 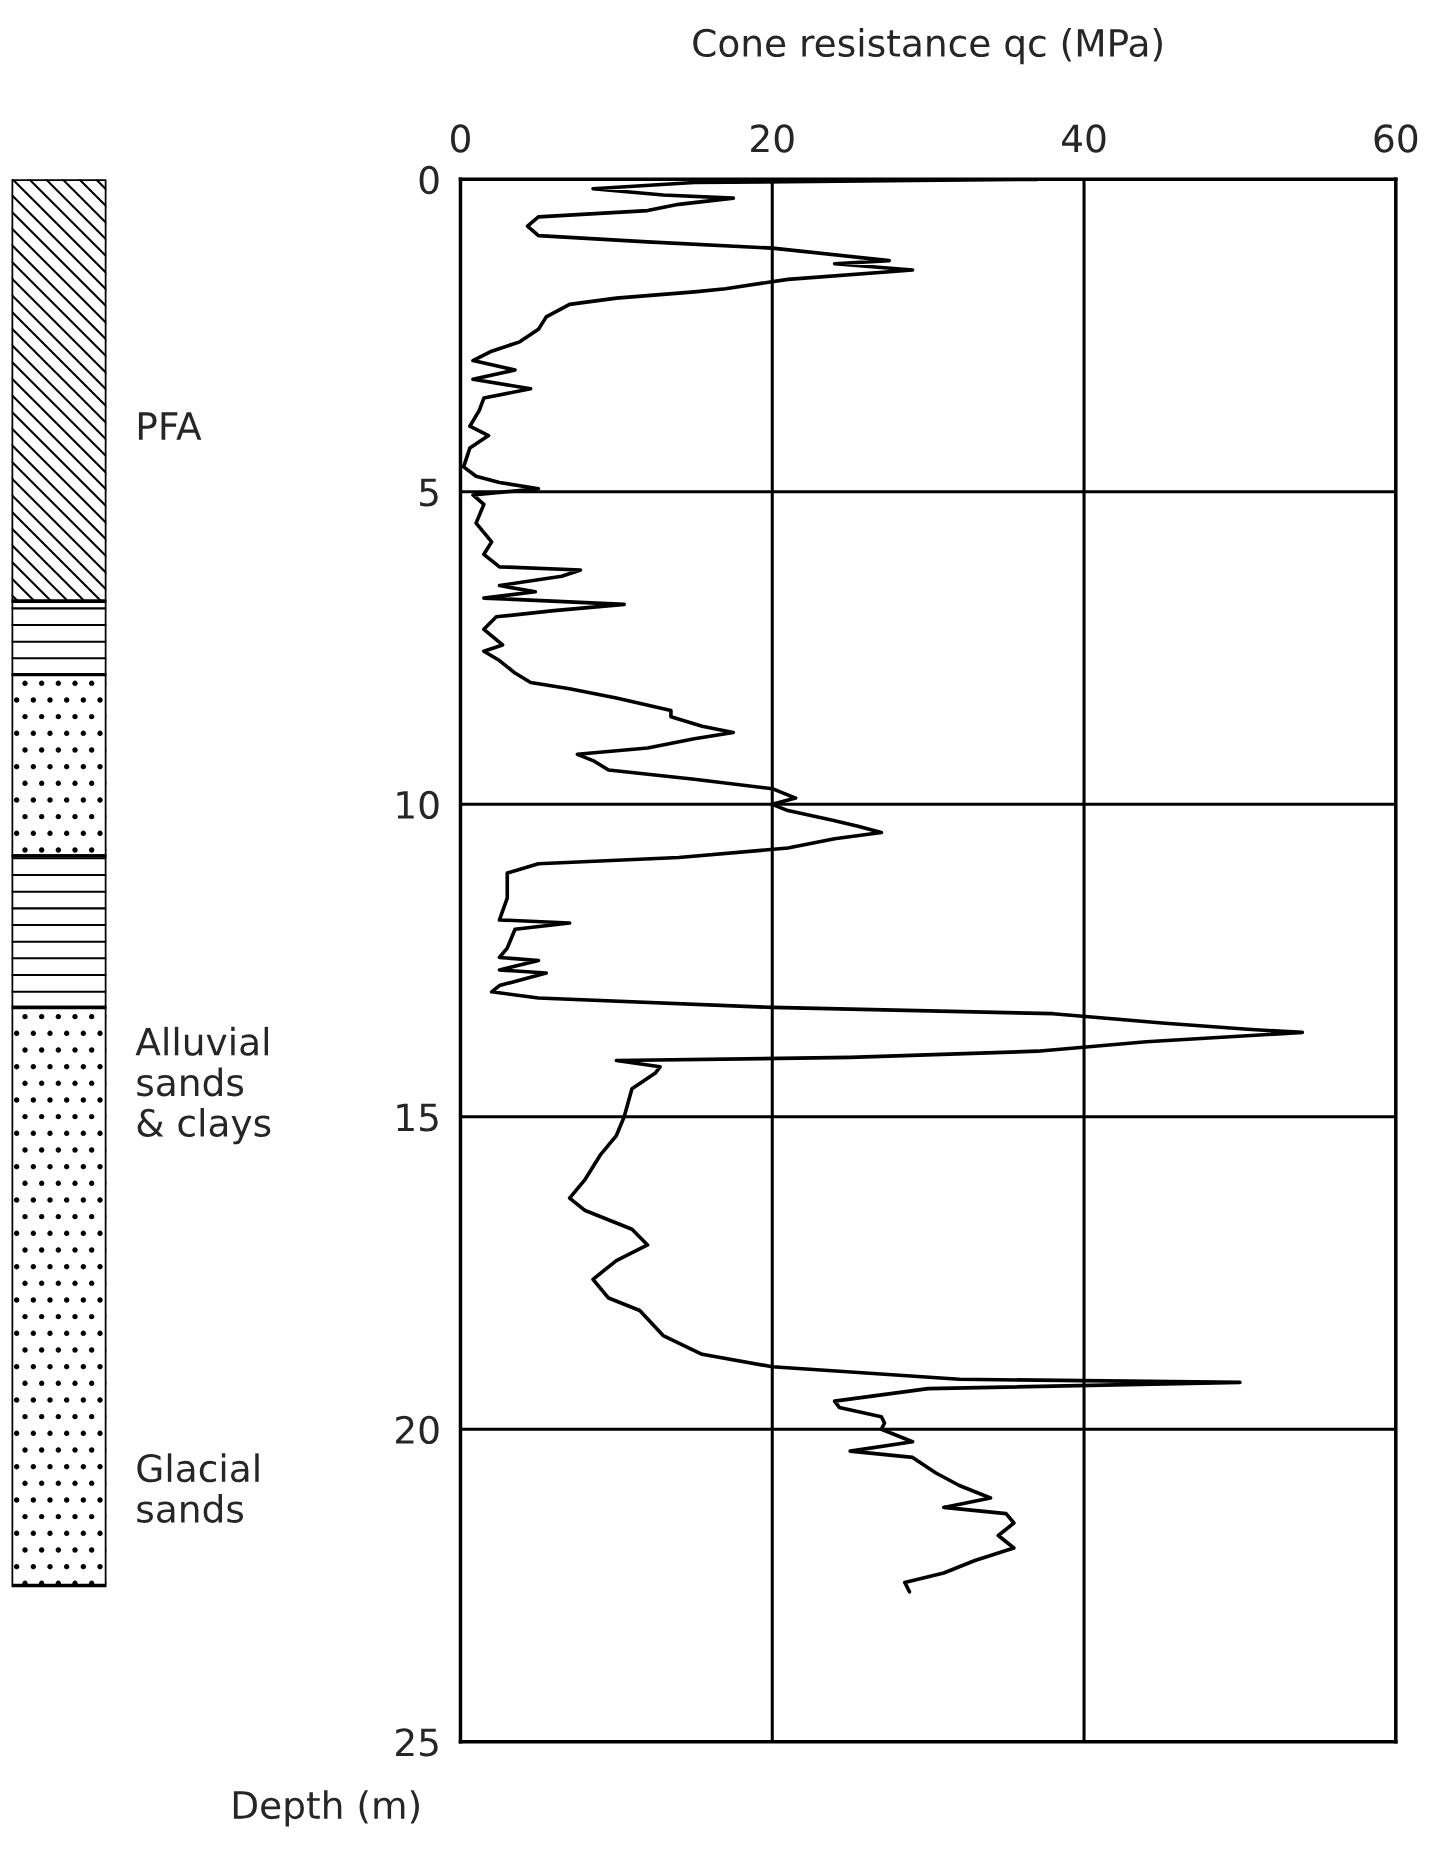 I want to click on y-tick-label: 25, so click(x=417, y=1742).